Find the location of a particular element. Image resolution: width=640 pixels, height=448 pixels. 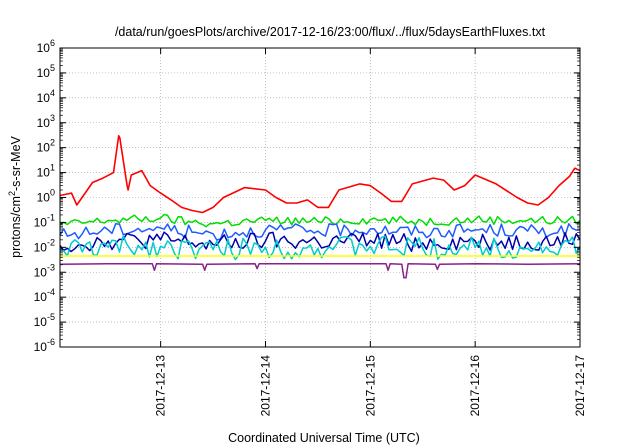

x-tick-label: 2017-12-13 is located at coordinates (161, 386).